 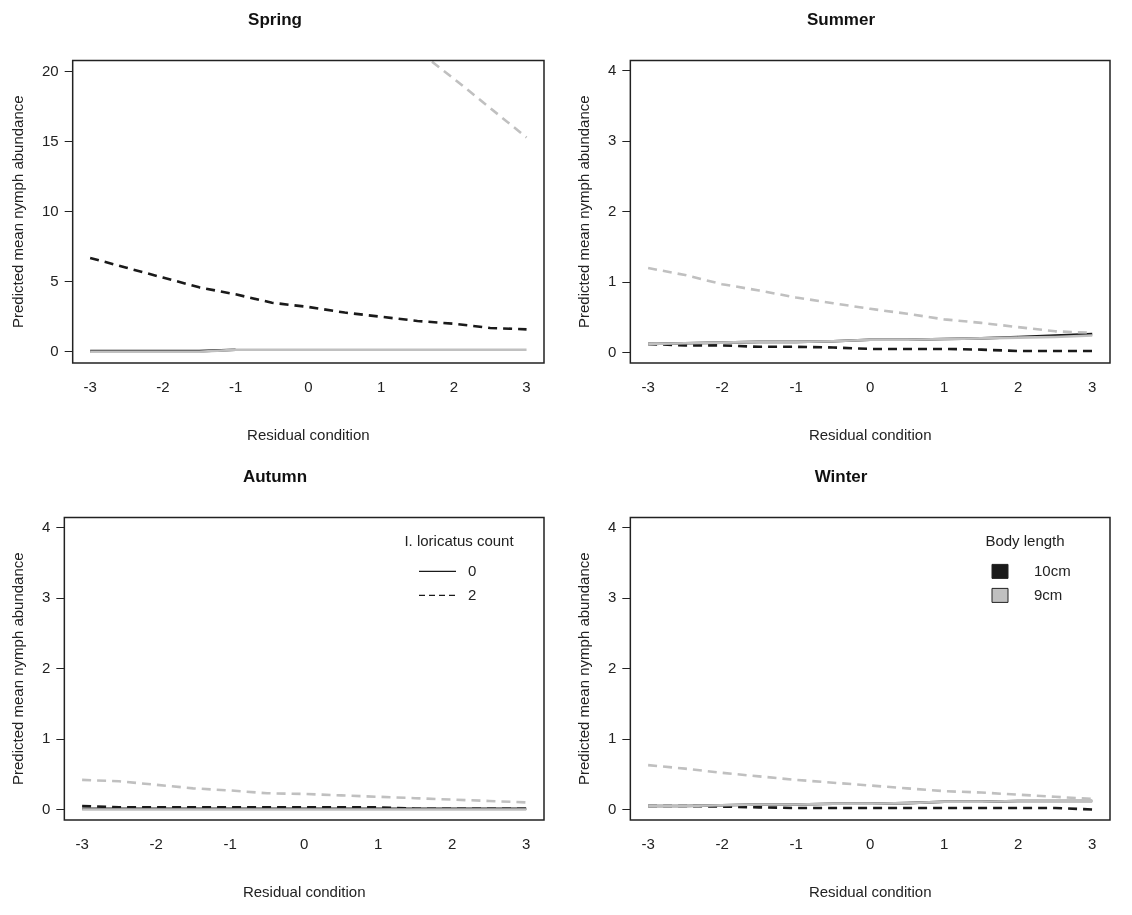 What do you see at coordinates (50, 140) in the screenshot?
I see `y-tick-label: 15` at bounding box center [50, 140].